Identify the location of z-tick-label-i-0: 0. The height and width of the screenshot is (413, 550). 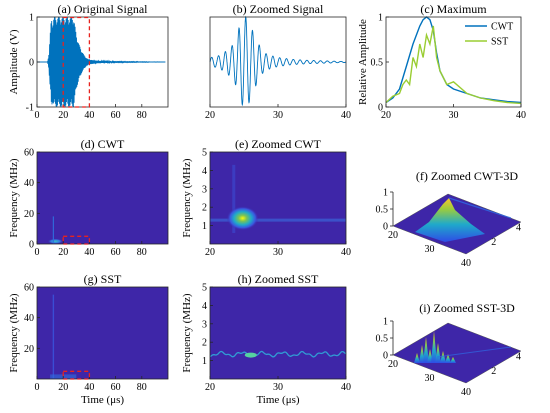
(385, 356).